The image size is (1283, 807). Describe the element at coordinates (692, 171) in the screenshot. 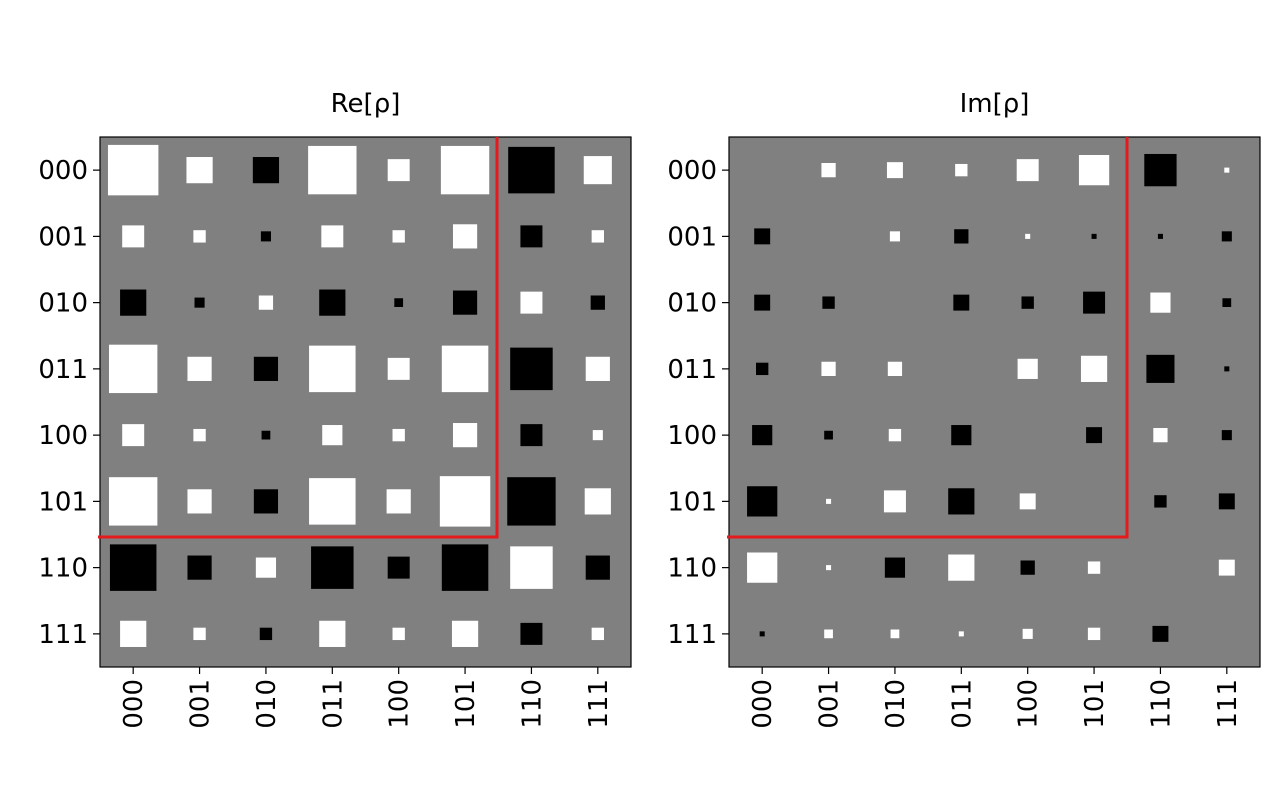

I see `y-tick-label: 000` at that location.